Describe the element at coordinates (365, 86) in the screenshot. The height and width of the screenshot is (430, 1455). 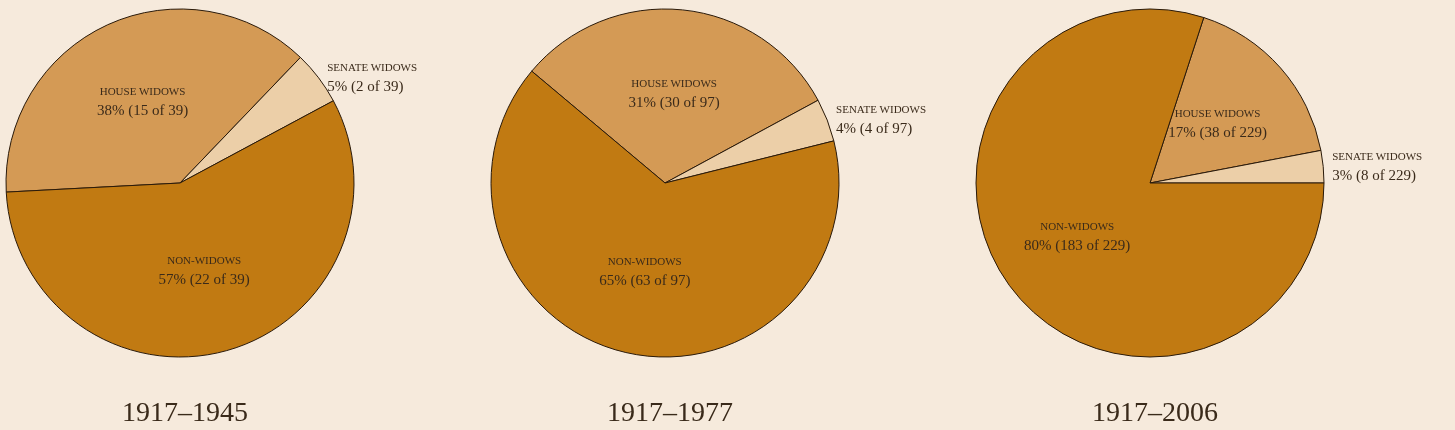
I see `data-label: 5% (2 of 39)` at that location.